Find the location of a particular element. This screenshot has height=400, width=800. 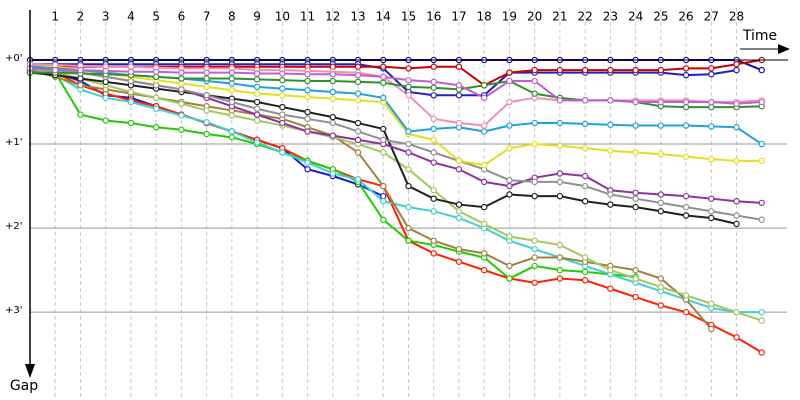

x-tick-label: 11 is located at coordinates (307, 17).